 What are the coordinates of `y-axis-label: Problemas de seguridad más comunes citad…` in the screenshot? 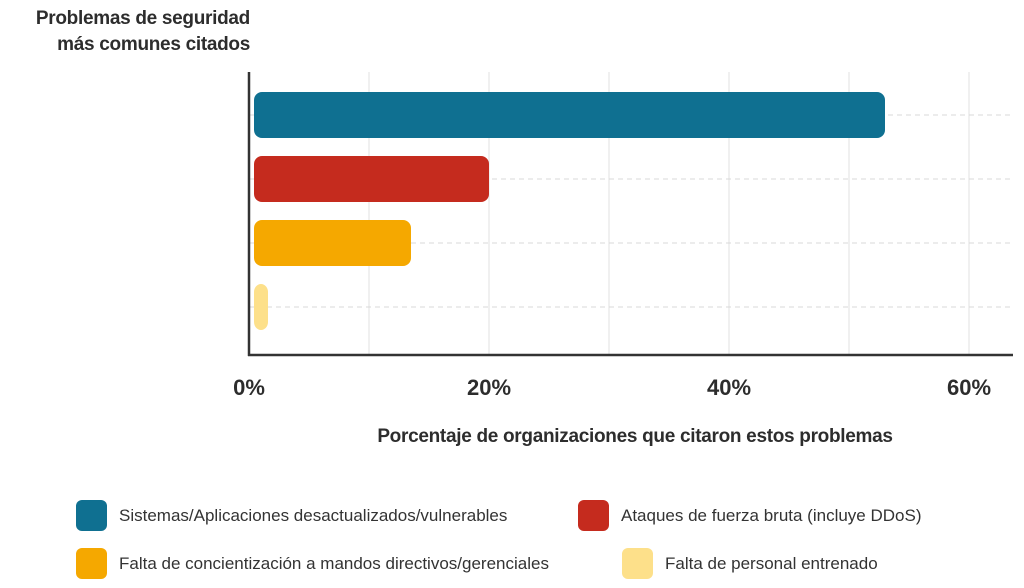 It's located at (129, 32).